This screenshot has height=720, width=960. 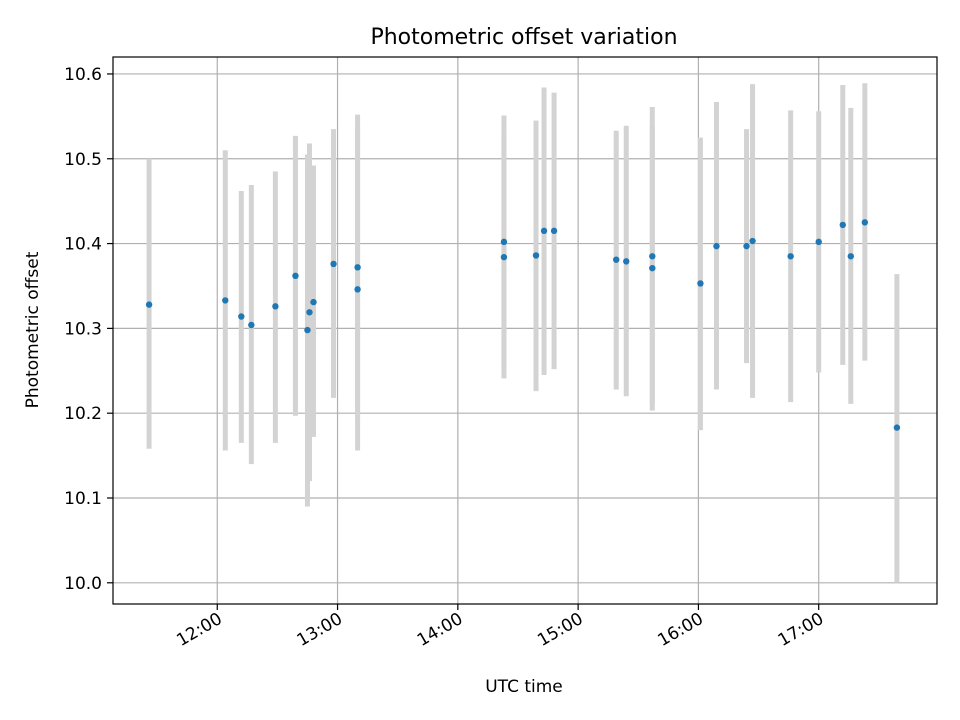 I want to click on y-tick-label: 10.6, so click(x=83, y=75).